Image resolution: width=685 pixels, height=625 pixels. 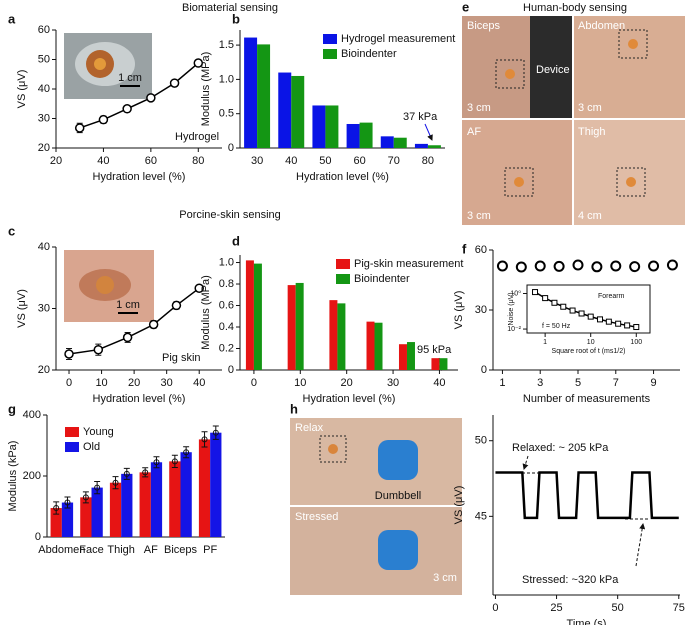 I want to click on panel-letter: a, so click(x=12, y=18).